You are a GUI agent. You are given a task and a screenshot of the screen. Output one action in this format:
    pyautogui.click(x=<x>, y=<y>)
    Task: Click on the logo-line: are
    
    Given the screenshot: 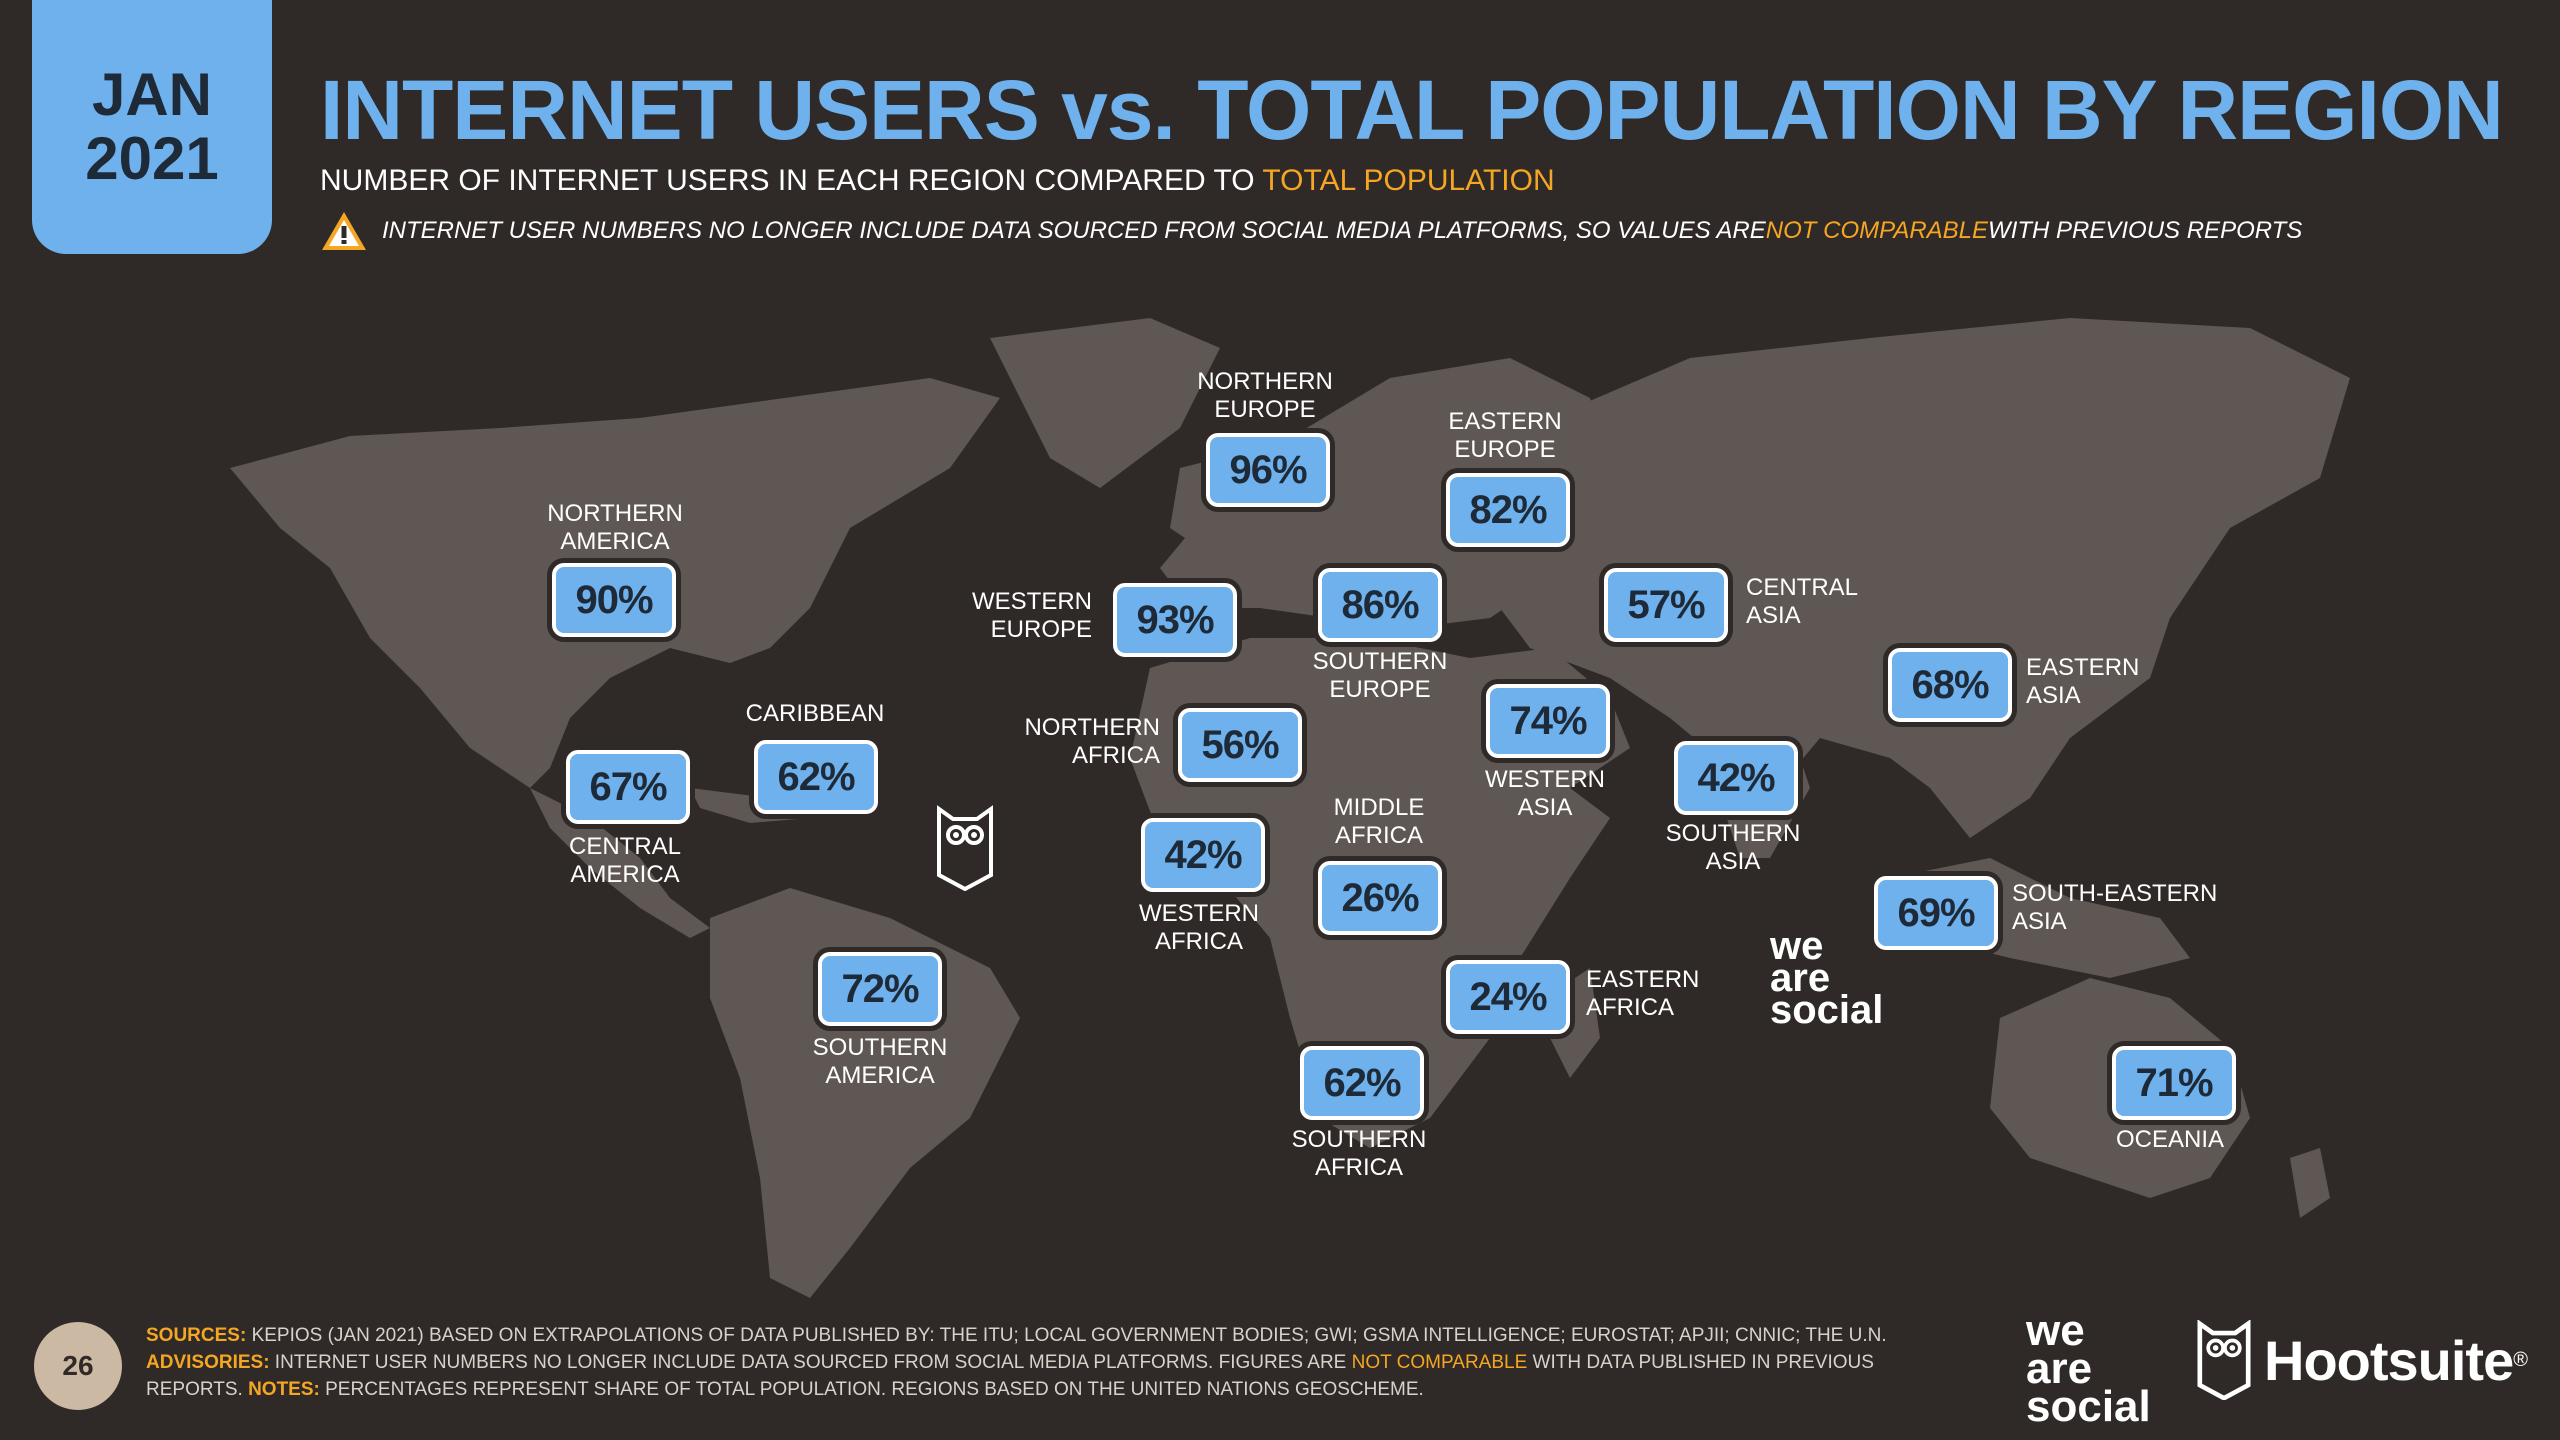 What is the action you would take?
    pyautogui.click(x=2059, y=1368)
    